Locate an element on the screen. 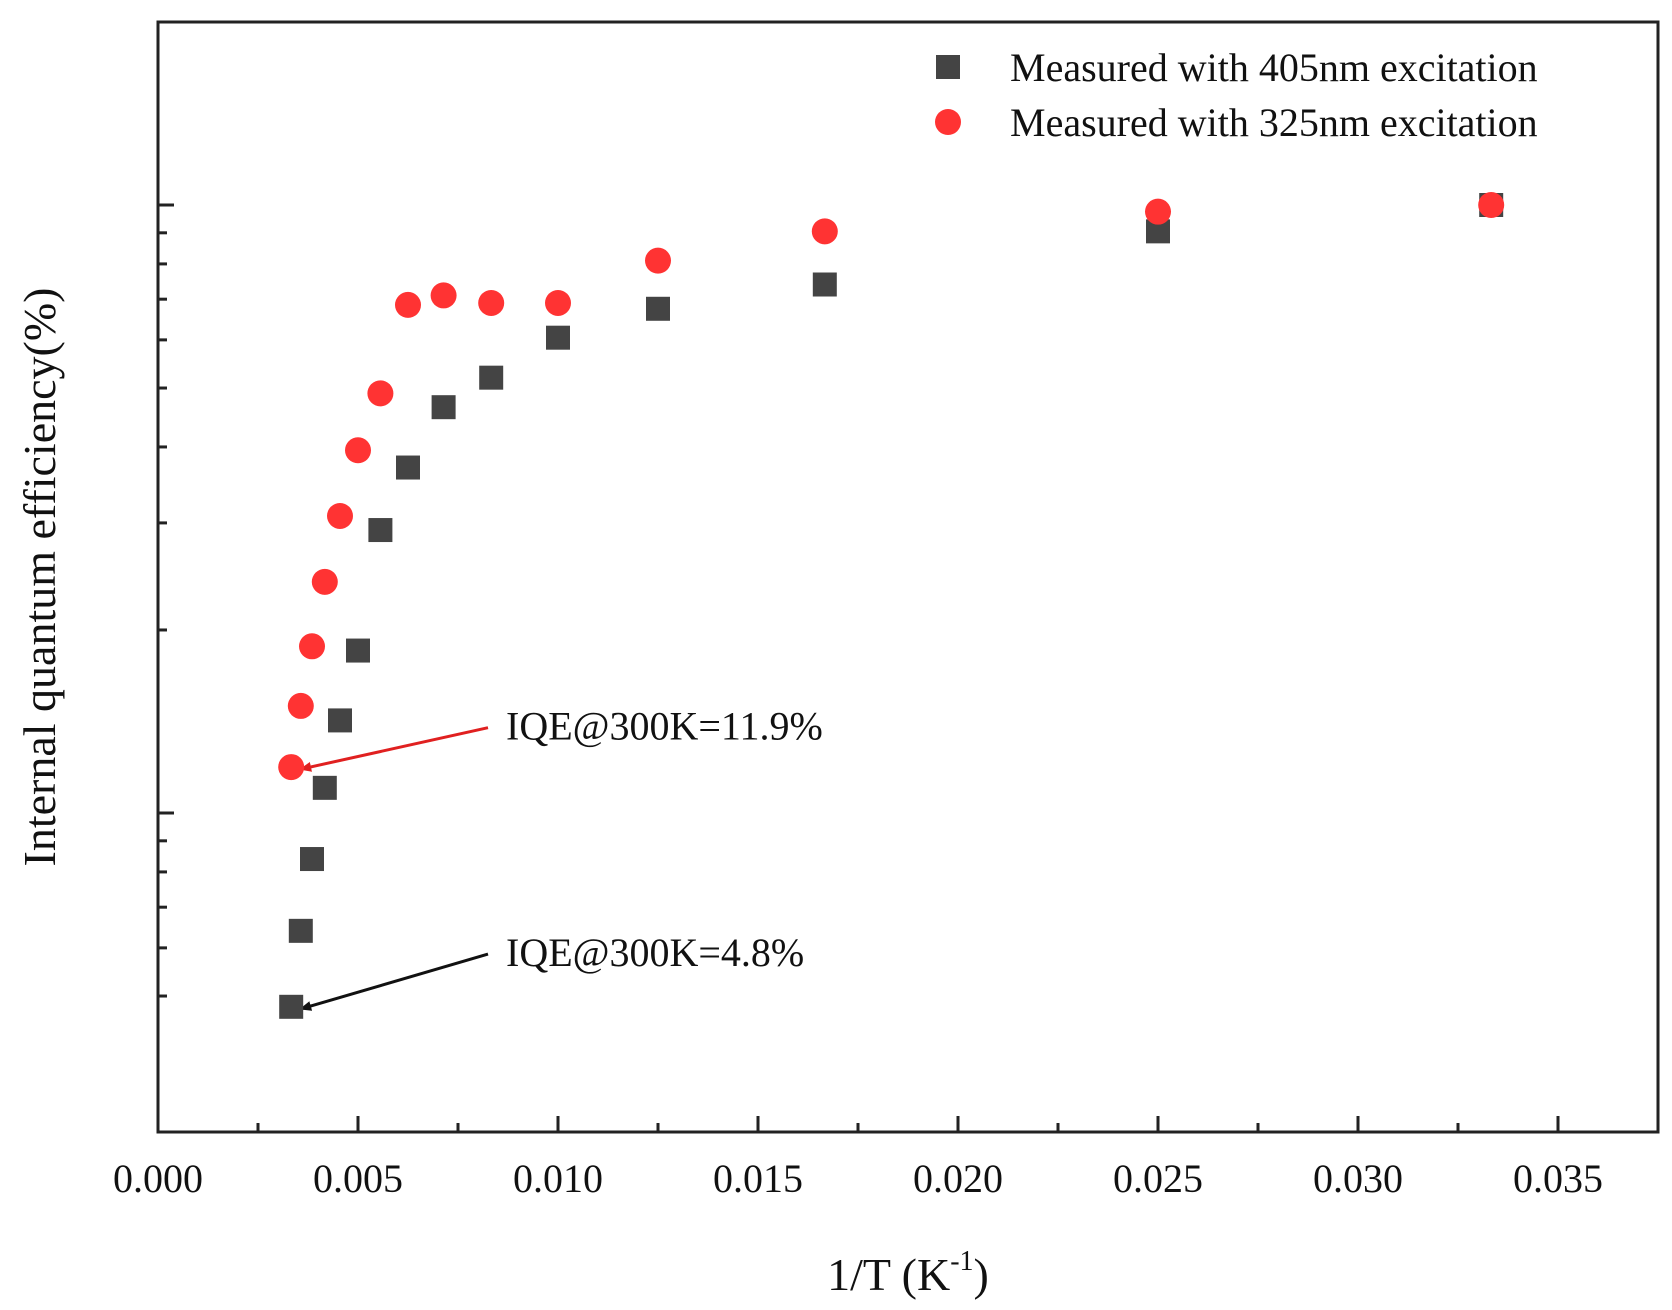 The image size is (1672, 1310). legend-label: Measured with 405nm excitation is located at coordinates (1274, 67).